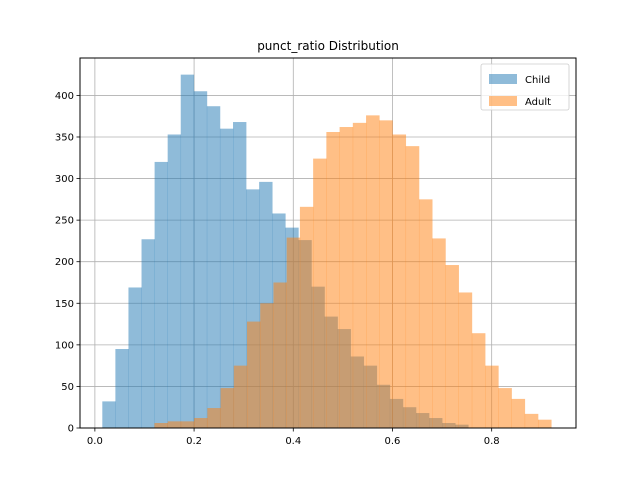 This screenshot has height=484, width=640. What do you see at coordinates (64, 262) in the screenshot?
I see `y-tick-label: 200` at bounding box center [64, 262].